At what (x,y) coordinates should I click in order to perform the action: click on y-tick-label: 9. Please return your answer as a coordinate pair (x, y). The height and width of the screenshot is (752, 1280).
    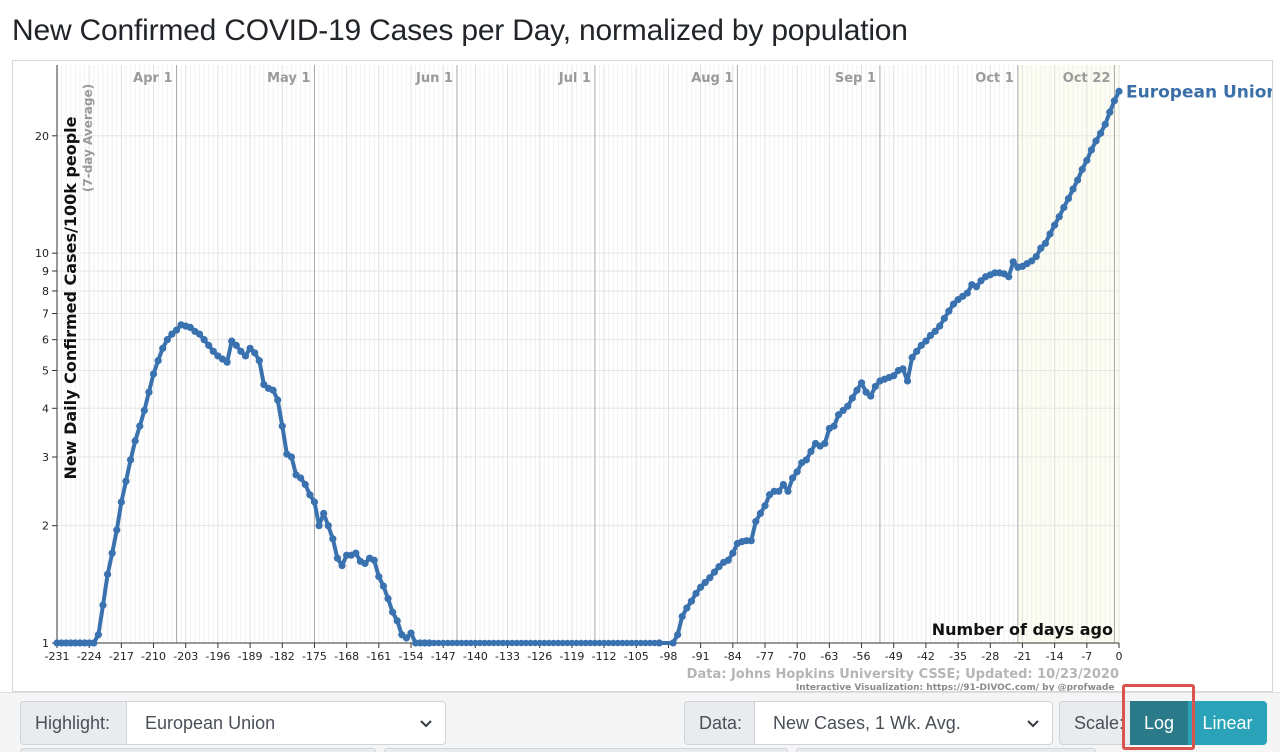
    Looking at the image, I should click on (45, 271).